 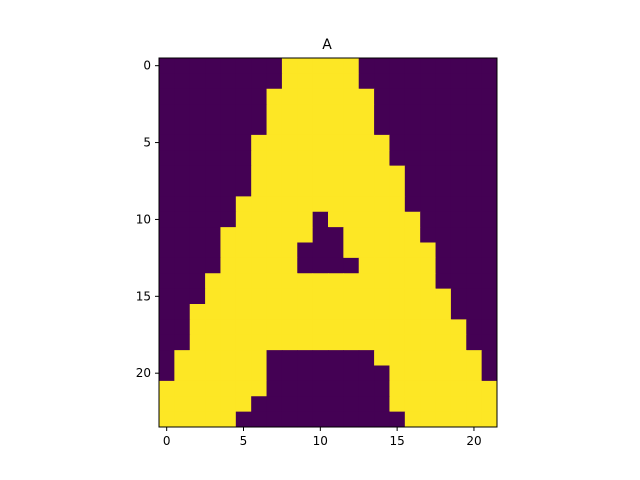 What do you see at coordinates (143, 219) in the screenshot?
I see `y-tick-label: 10` at bounding box center [143, 219].